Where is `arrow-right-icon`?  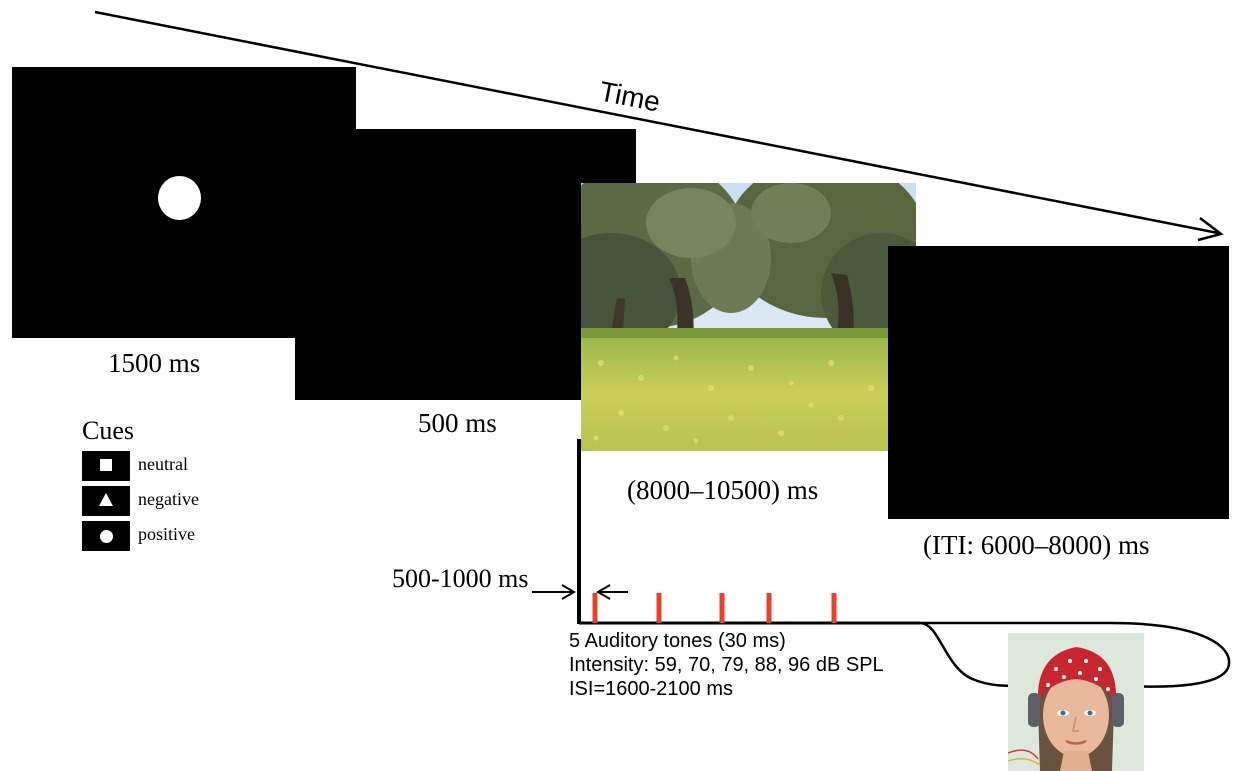
arrow-right-icon is located at coordinates (568, 592).